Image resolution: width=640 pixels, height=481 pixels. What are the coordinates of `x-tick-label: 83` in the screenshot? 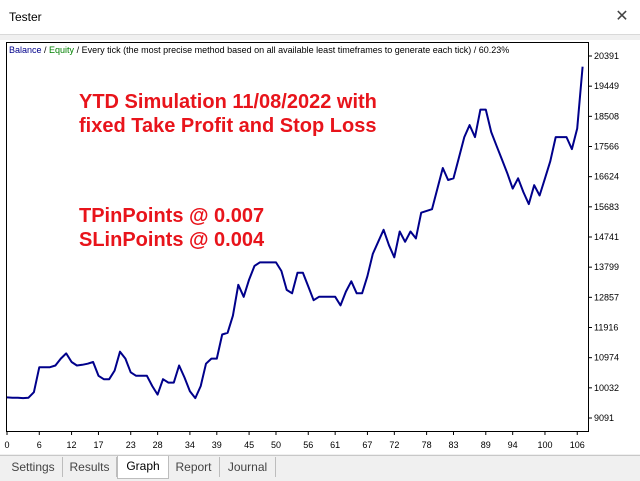 It's located at (454, 445).